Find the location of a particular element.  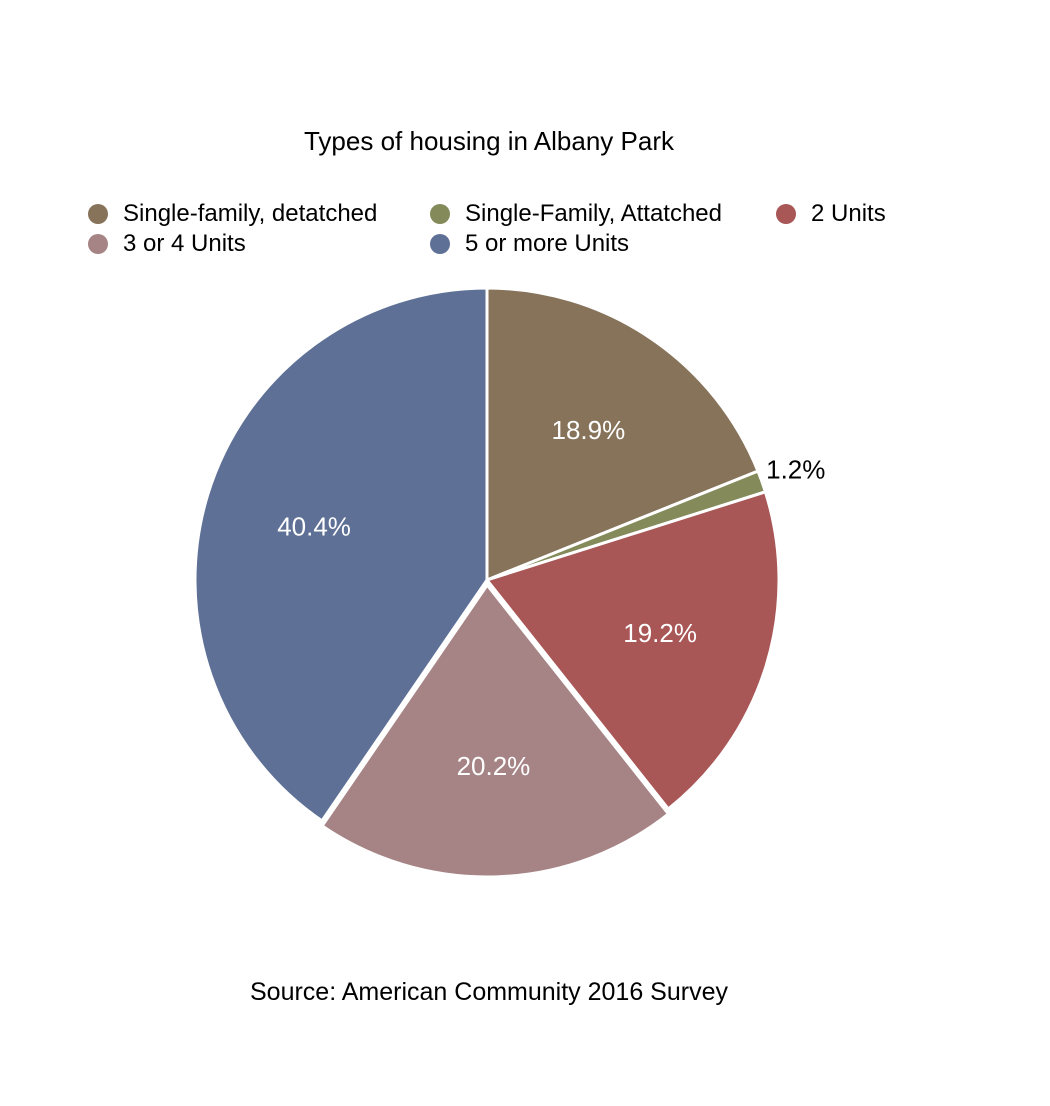

slice-label: 19.2% is located at coordinates (660, 633).